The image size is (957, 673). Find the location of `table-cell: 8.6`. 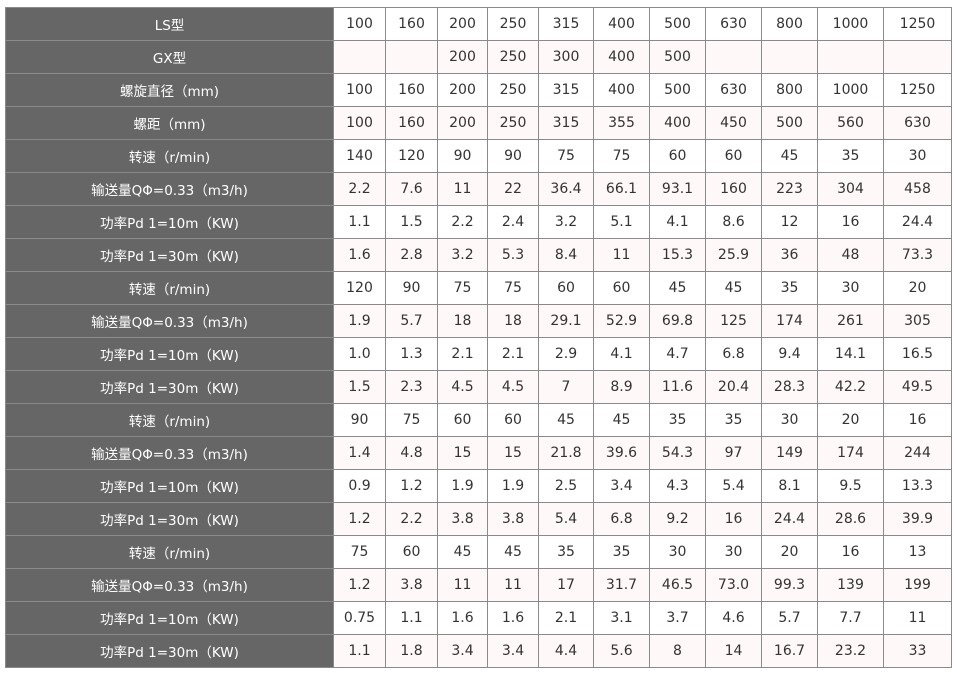

table-cell: 8.6 is located at coordinates (733, 222).